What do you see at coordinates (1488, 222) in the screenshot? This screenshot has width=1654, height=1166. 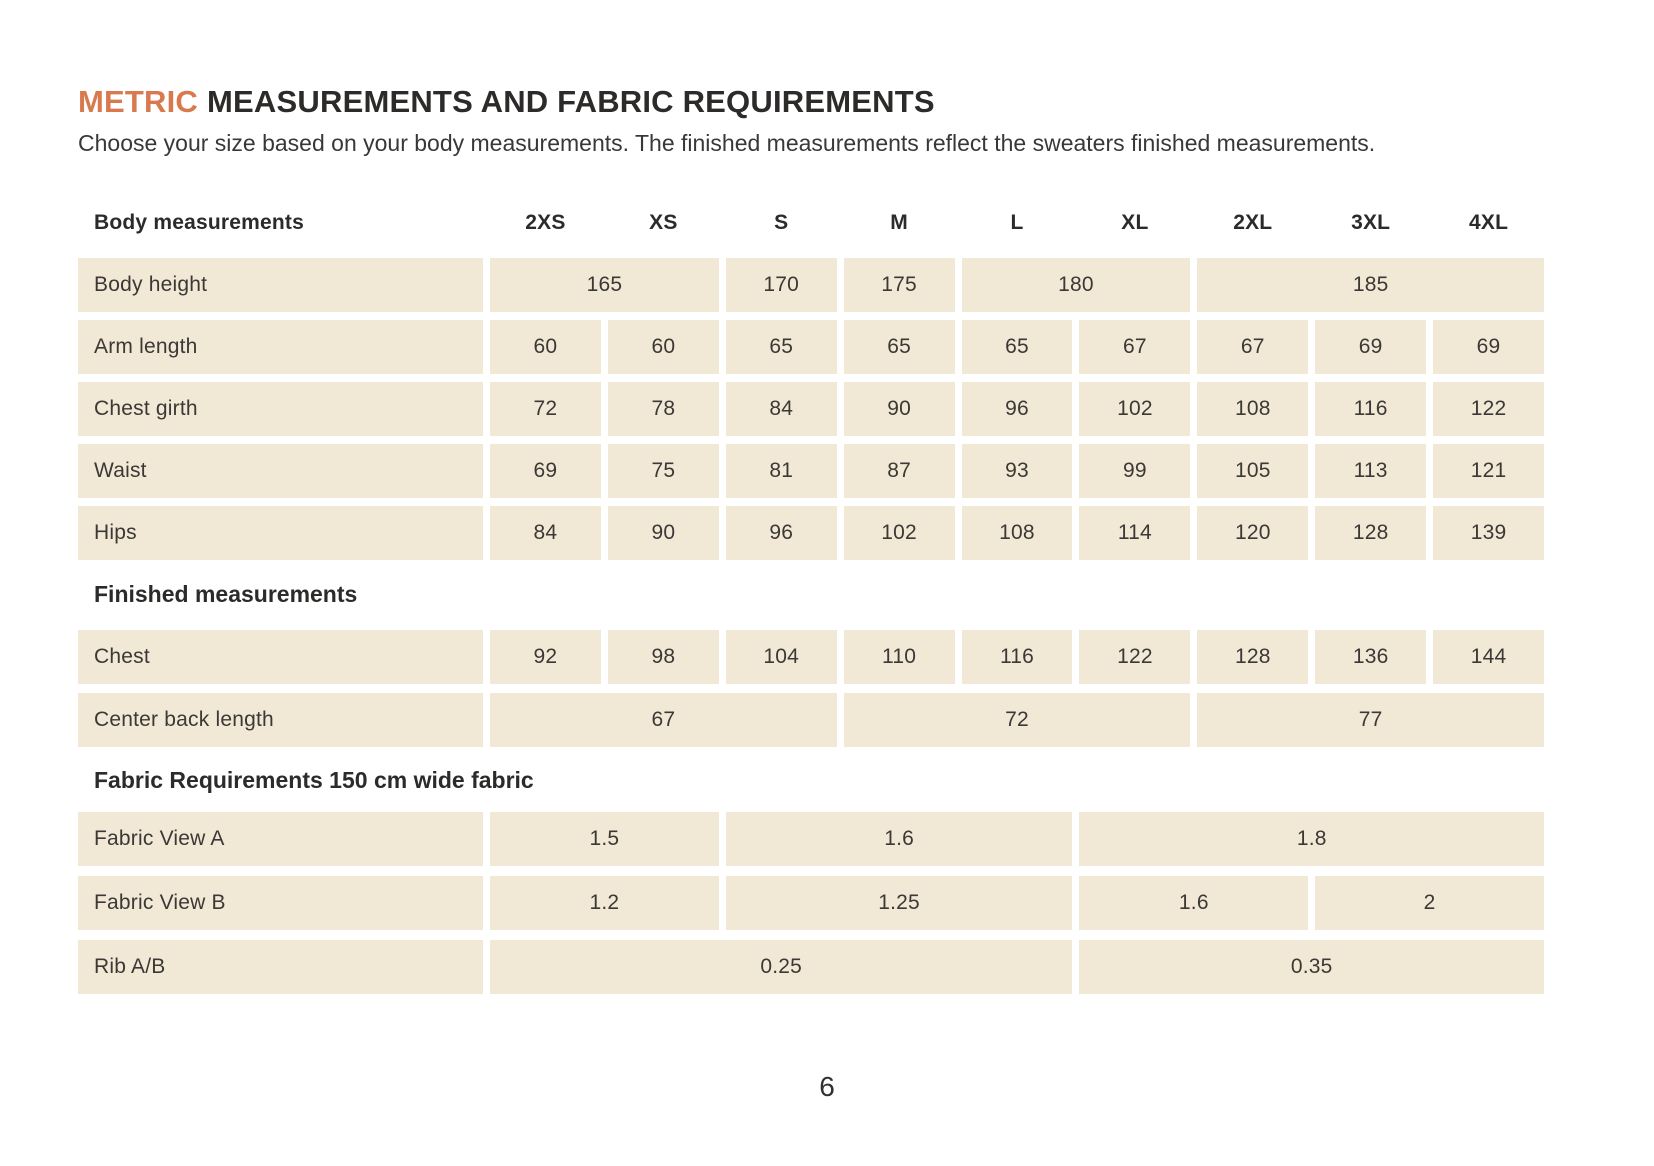 I see `column-header-size: 4XL` at bounding box center [1488, 222].